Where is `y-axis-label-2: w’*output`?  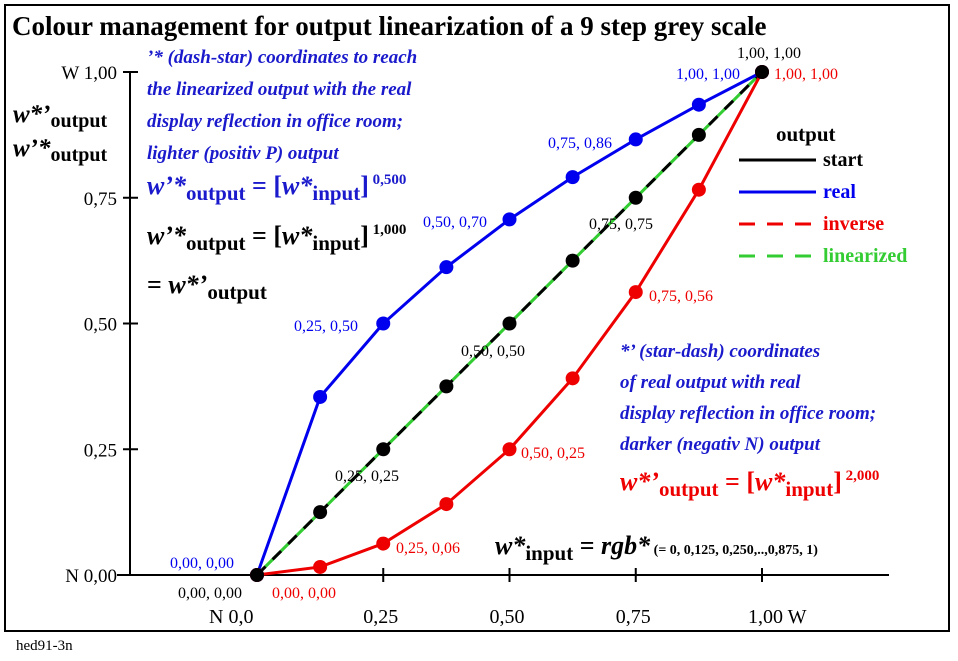
y-axis-label-2: w’*output is located at coordinates (60, 150).